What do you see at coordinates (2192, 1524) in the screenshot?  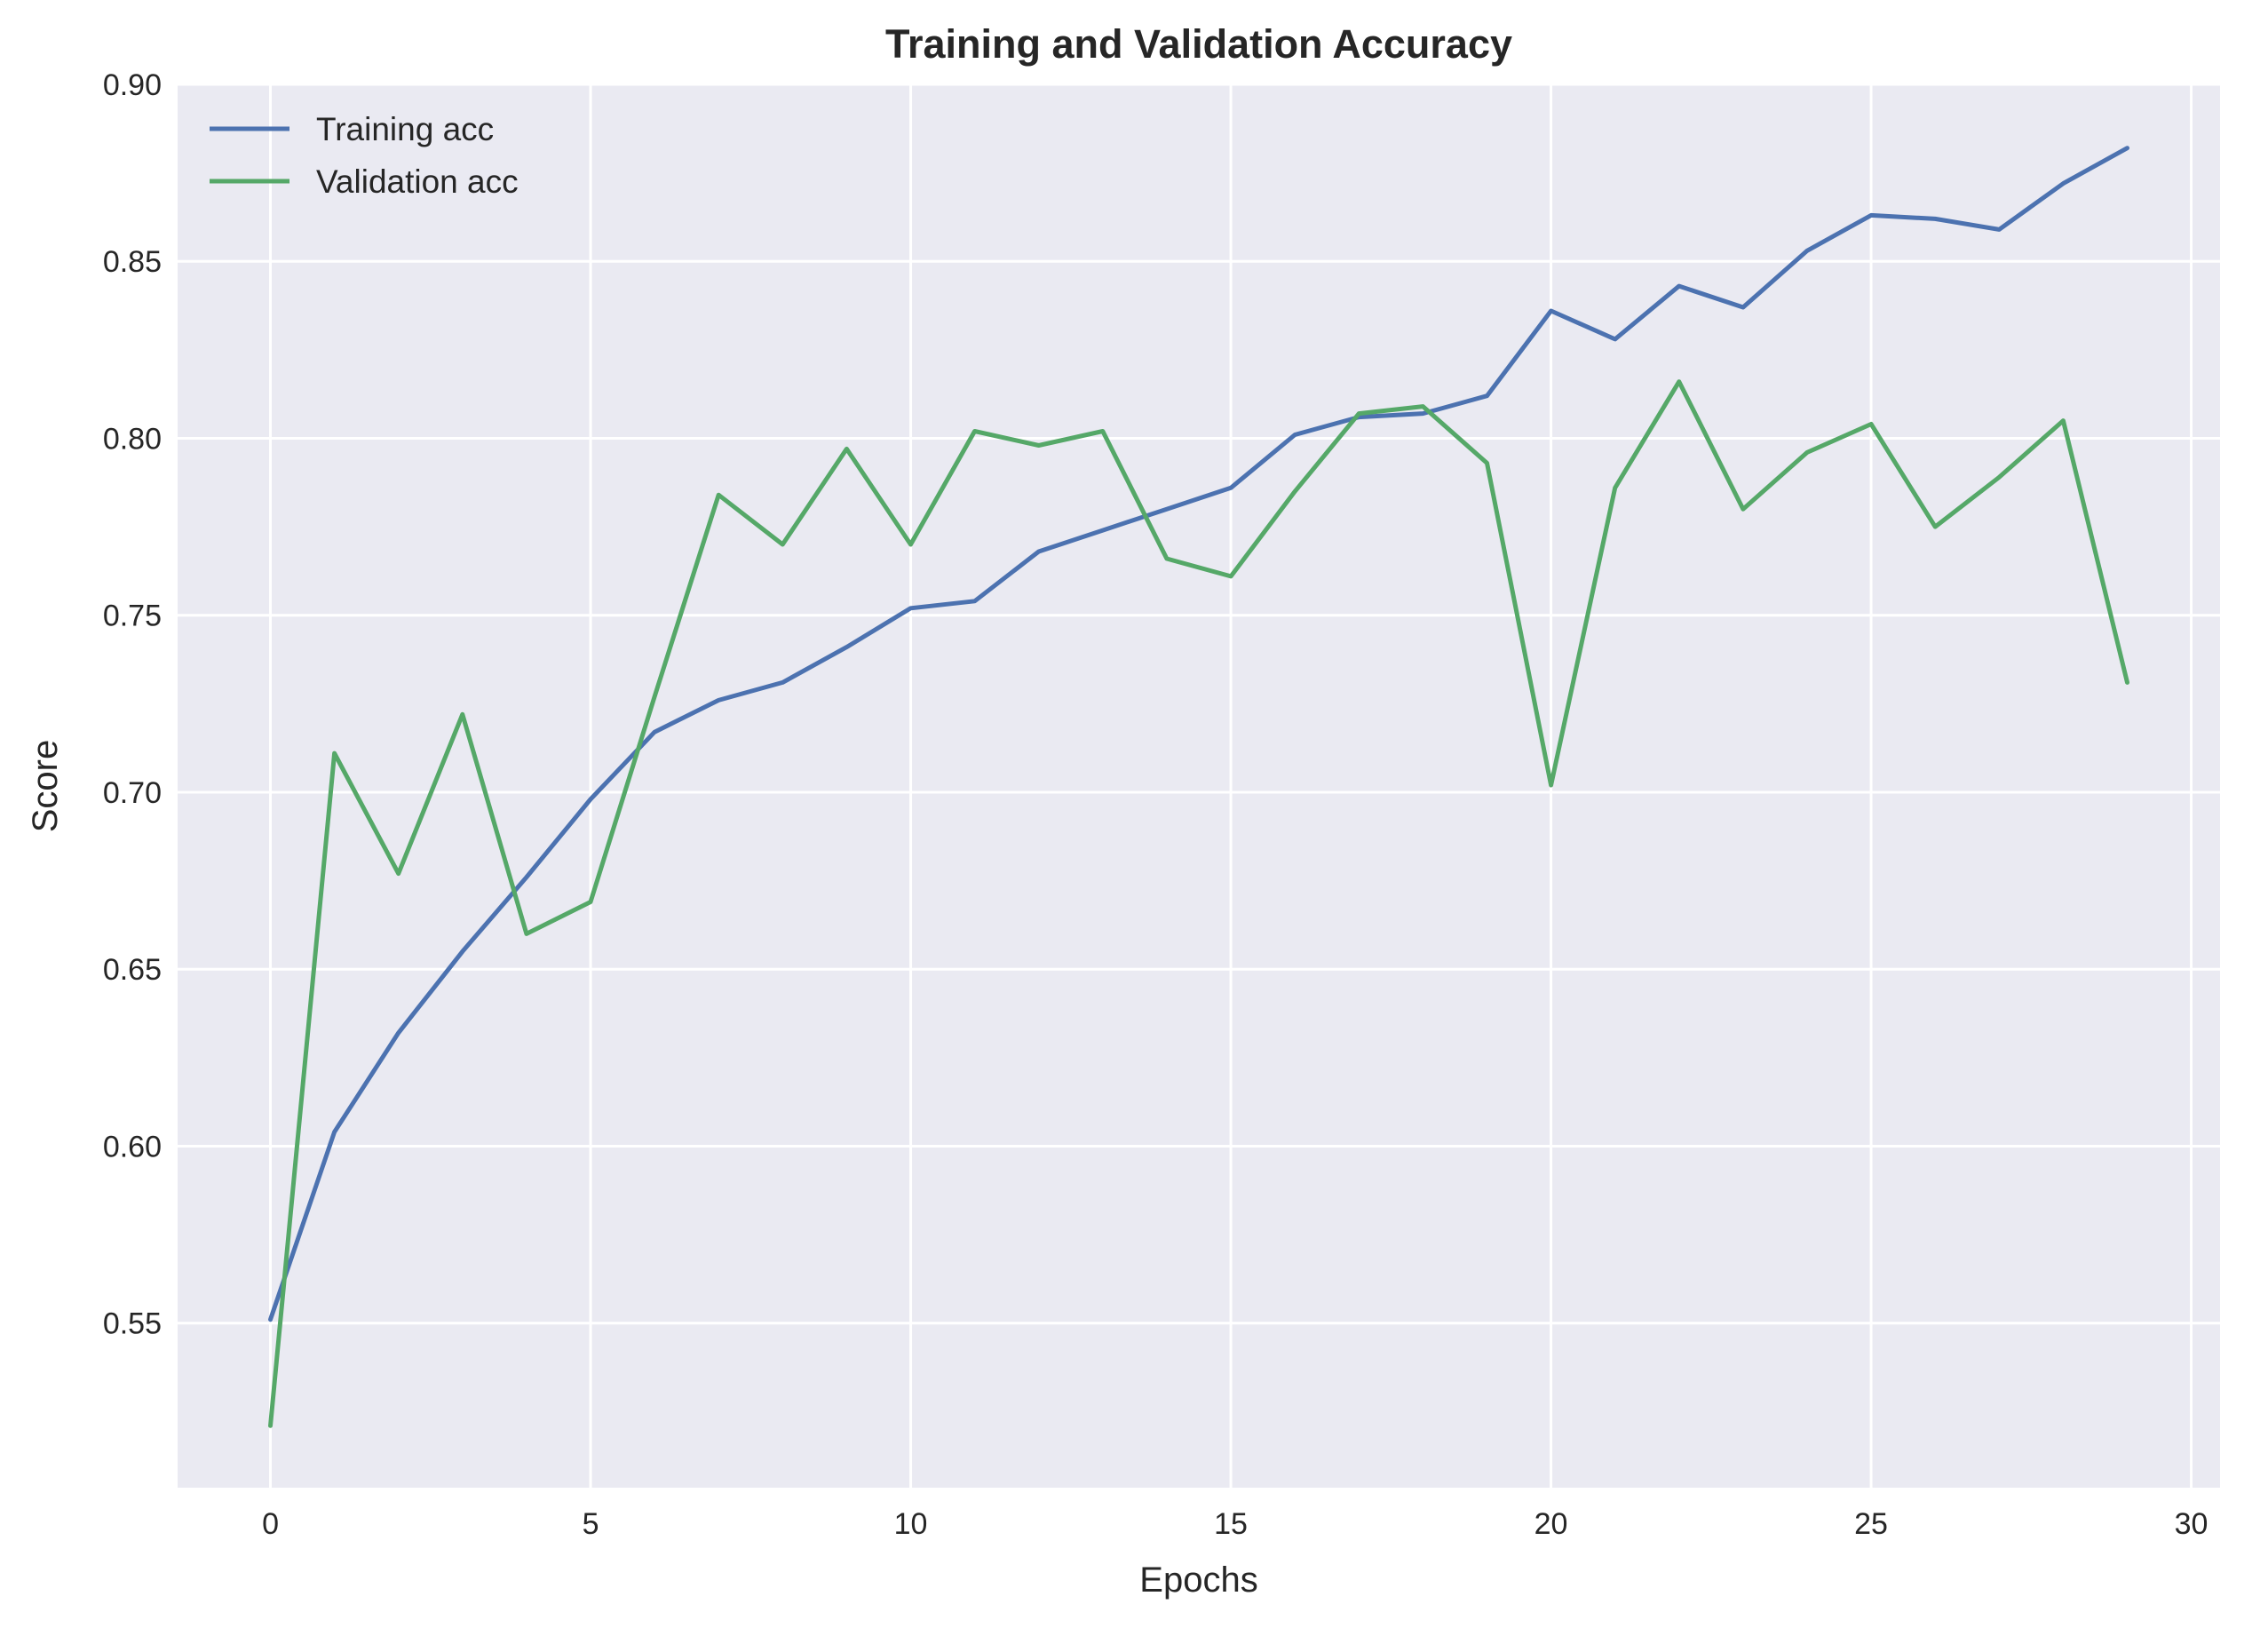 I see `x-tick-label: 30` at bounding box center [2192, 1524].